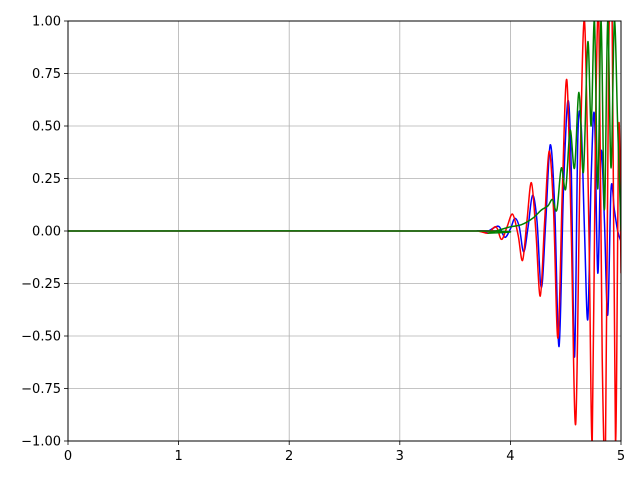  Describe the element at coordinates (46, 127) in the screenshot. I see `y-tick-label: 0.50` at that location.